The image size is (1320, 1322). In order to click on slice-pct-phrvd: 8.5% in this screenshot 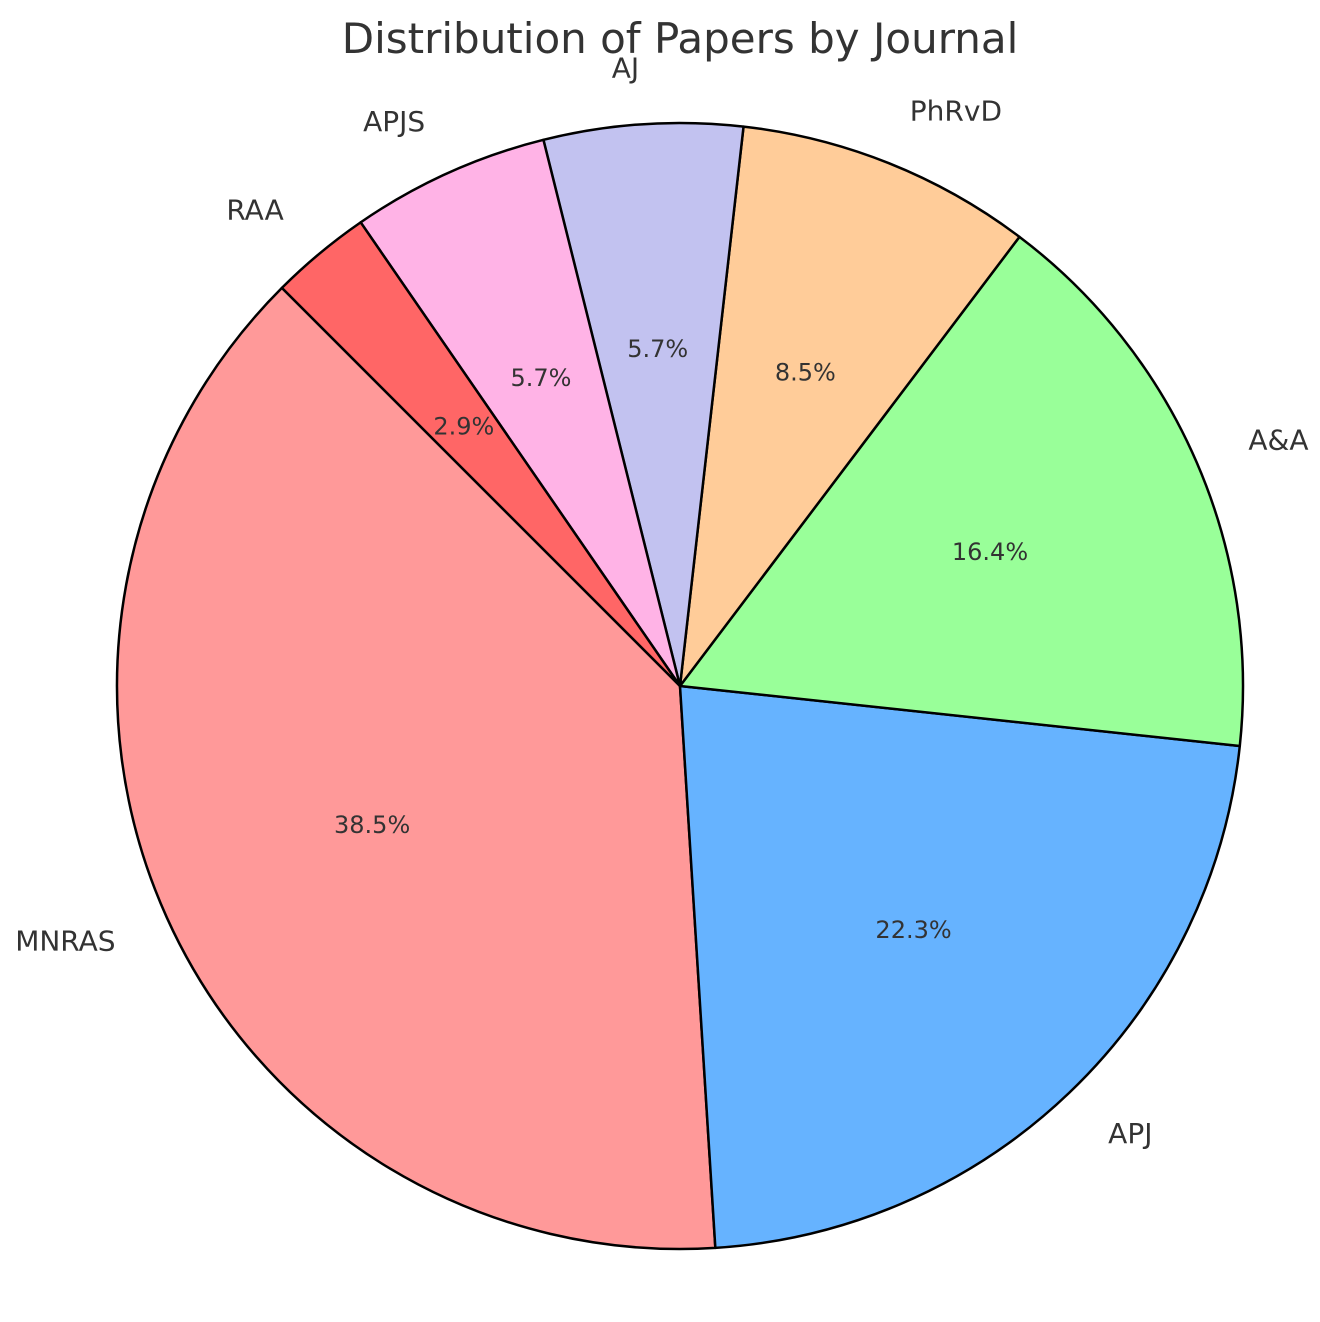, I will do `click(805, 372)`.